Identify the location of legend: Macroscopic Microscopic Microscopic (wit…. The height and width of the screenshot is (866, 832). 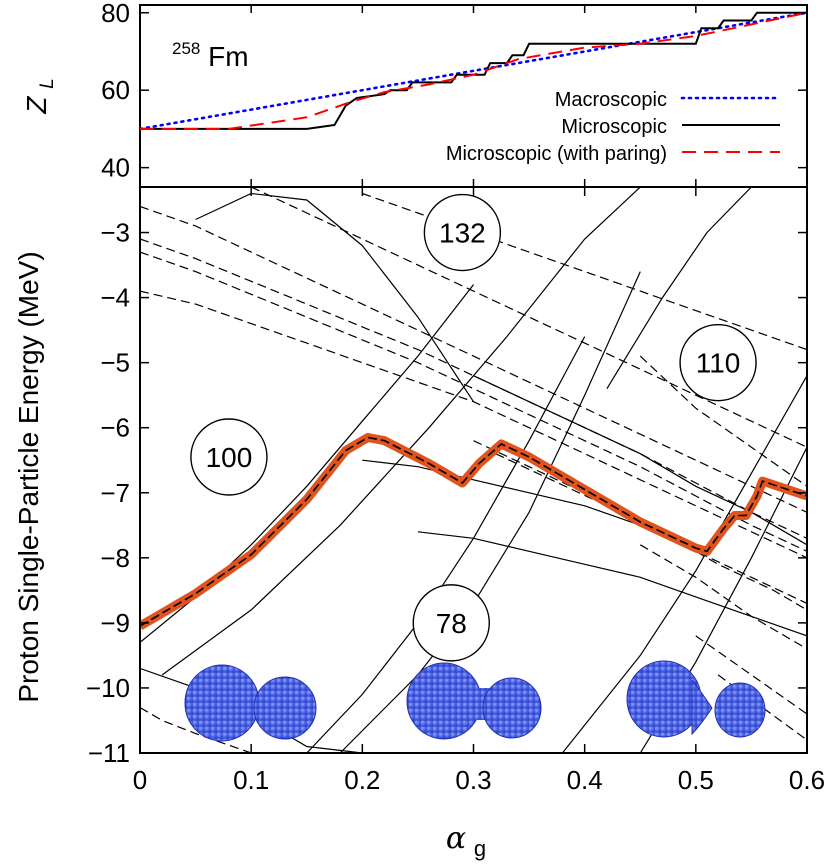
(614, 127).